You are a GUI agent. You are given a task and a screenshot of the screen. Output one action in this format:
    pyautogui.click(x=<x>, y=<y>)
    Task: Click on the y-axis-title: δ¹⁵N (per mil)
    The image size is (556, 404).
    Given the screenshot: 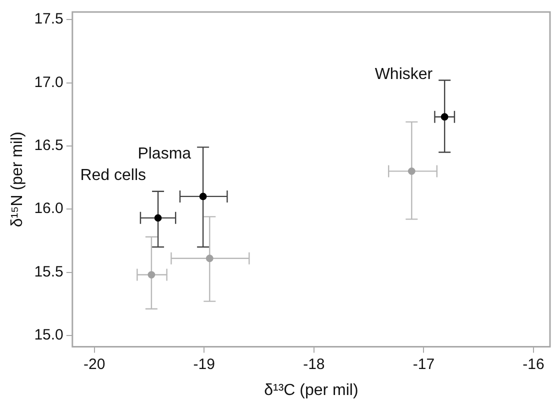 What is the action you would take?
    pyautogui.click(x=17, y=180)
    